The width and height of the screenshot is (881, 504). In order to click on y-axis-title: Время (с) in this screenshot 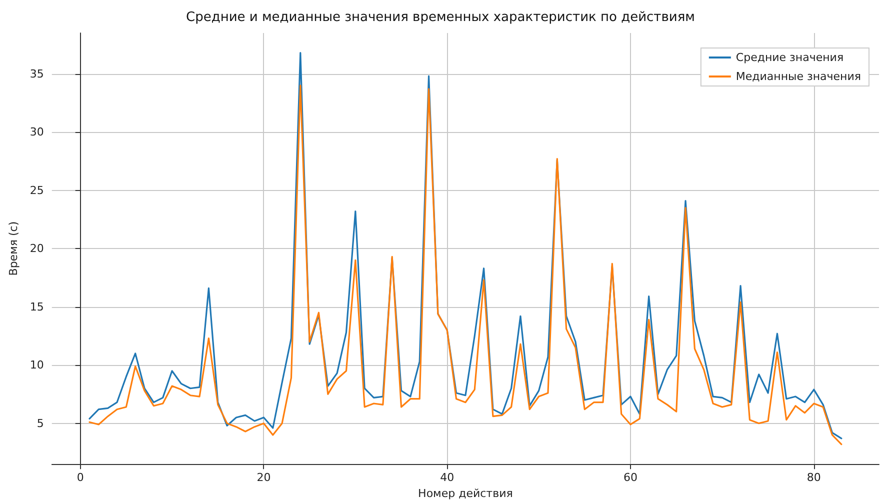, I will do `click(13, 248)`.